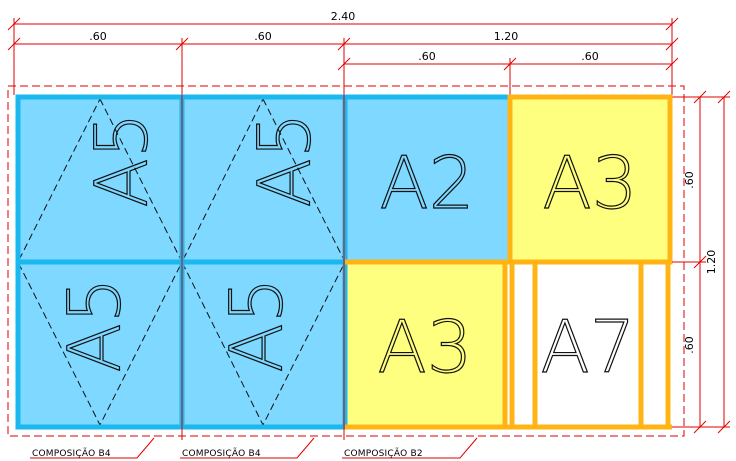 This screenshot has width=736, height=461. Describe the element at coordinates (263, 36) in the screenshot. I see `dim-seg-b: .60` at that location.